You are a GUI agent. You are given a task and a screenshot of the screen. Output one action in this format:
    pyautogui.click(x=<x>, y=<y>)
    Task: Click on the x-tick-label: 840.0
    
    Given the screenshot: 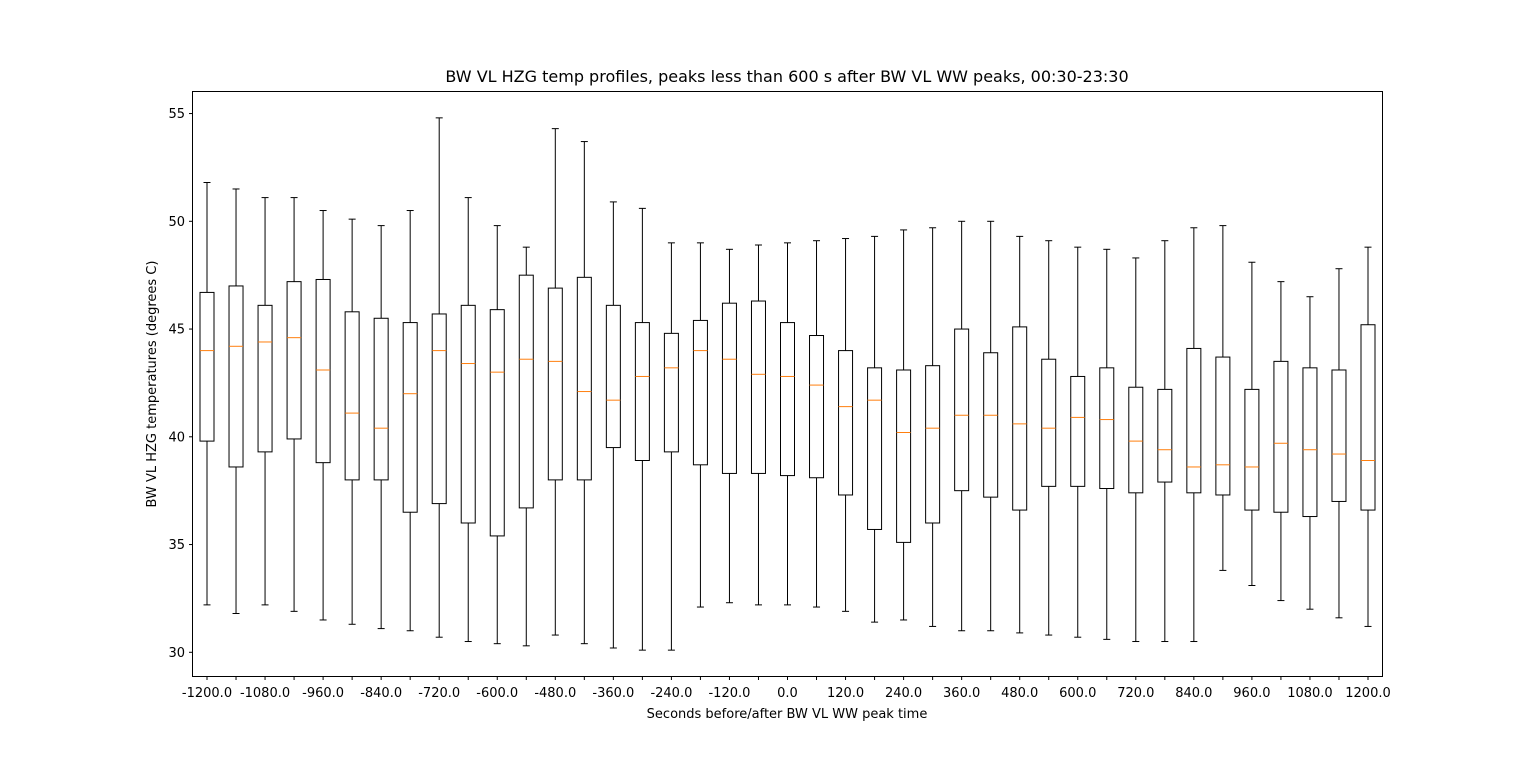 What is the action you would take?
    pyautogui.click(x=1193, y=693)
    